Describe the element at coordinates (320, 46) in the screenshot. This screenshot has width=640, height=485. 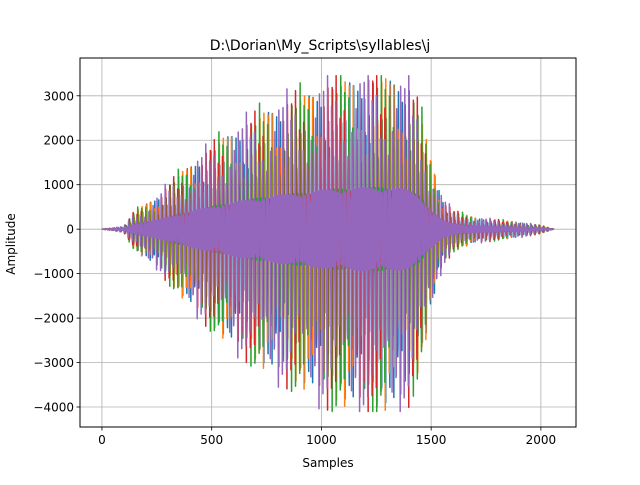
I see `chart-title: D:\Dorian\My_Scripts\syllables\j` at that location.